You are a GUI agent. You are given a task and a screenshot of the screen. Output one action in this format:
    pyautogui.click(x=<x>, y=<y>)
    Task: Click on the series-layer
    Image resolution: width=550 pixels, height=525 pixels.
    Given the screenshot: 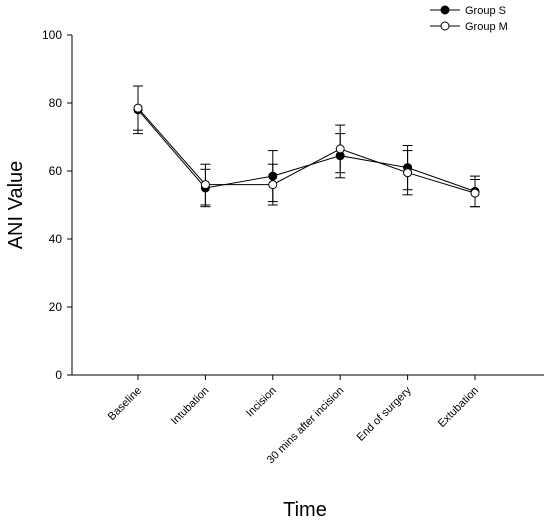 What is the action you would take?
    pyautogui.click(x=306, y=146)
    